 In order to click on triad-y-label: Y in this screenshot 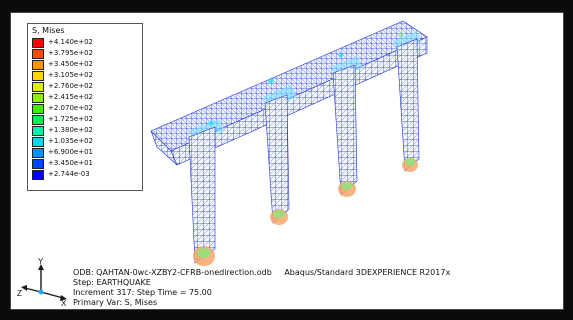, I will do `click(41, 262)`.